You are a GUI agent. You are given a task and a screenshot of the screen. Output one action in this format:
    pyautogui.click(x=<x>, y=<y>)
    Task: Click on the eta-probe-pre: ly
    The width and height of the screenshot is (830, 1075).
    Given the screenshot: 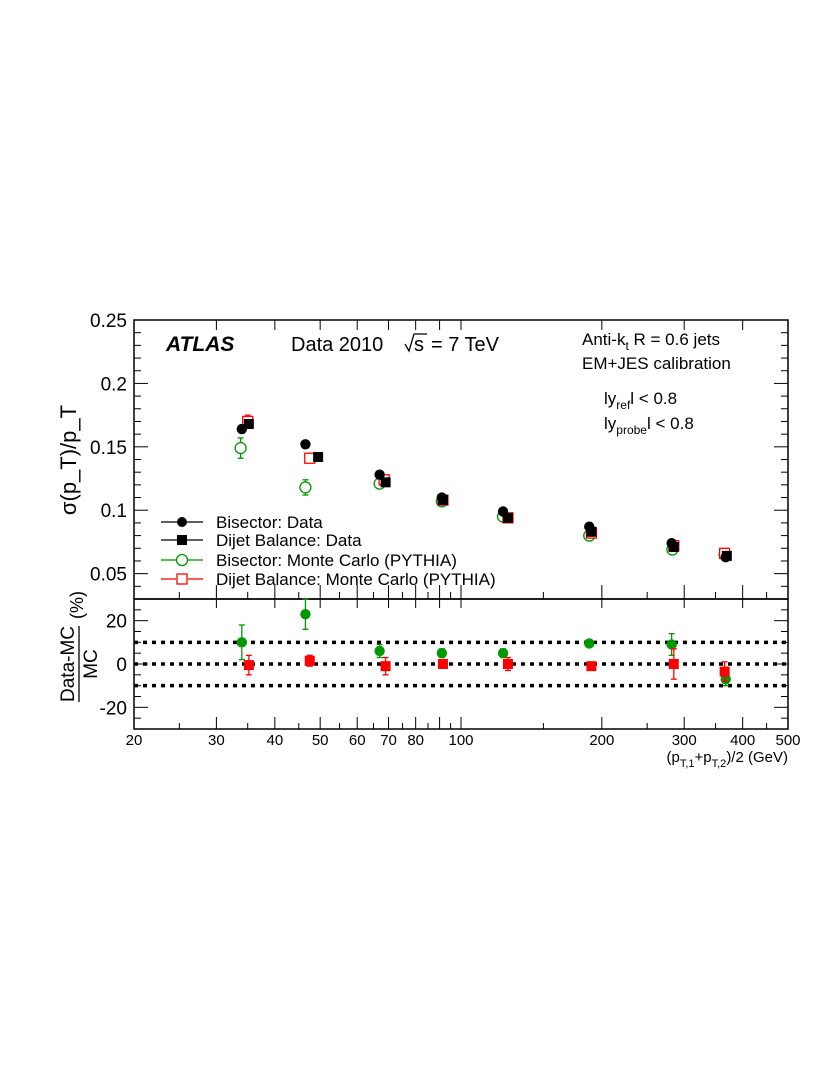 What is the action you would take?
    pyautogui.click(x=610, y=423)
    